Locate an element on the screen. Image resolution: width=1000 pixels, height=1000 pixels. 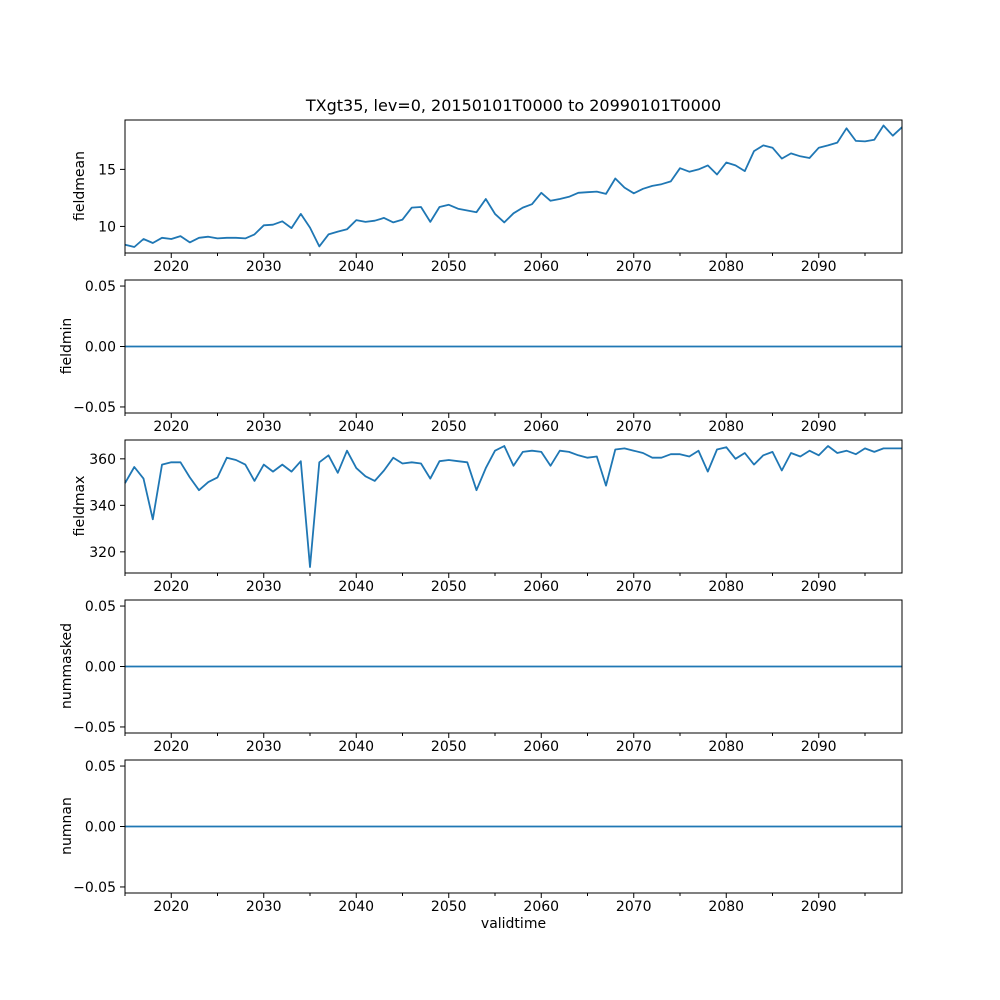
axes-frame-fieldmax is located at coordinates (513, 506).